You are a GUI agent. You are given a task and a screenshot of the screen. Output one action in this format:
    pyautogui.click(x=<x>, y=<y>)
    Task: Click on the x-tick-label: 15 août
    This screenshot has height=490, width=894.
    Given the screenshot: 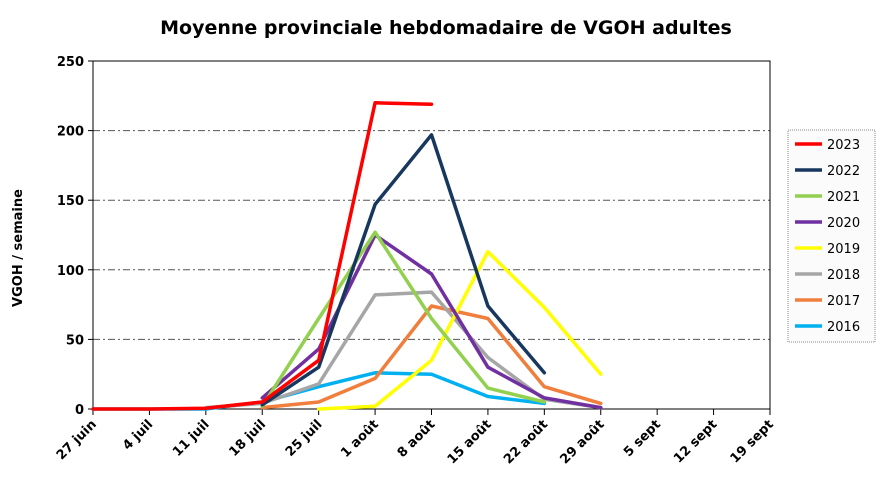 What is the action you would take?
    pyautogui.click(x=470, y=442)
    